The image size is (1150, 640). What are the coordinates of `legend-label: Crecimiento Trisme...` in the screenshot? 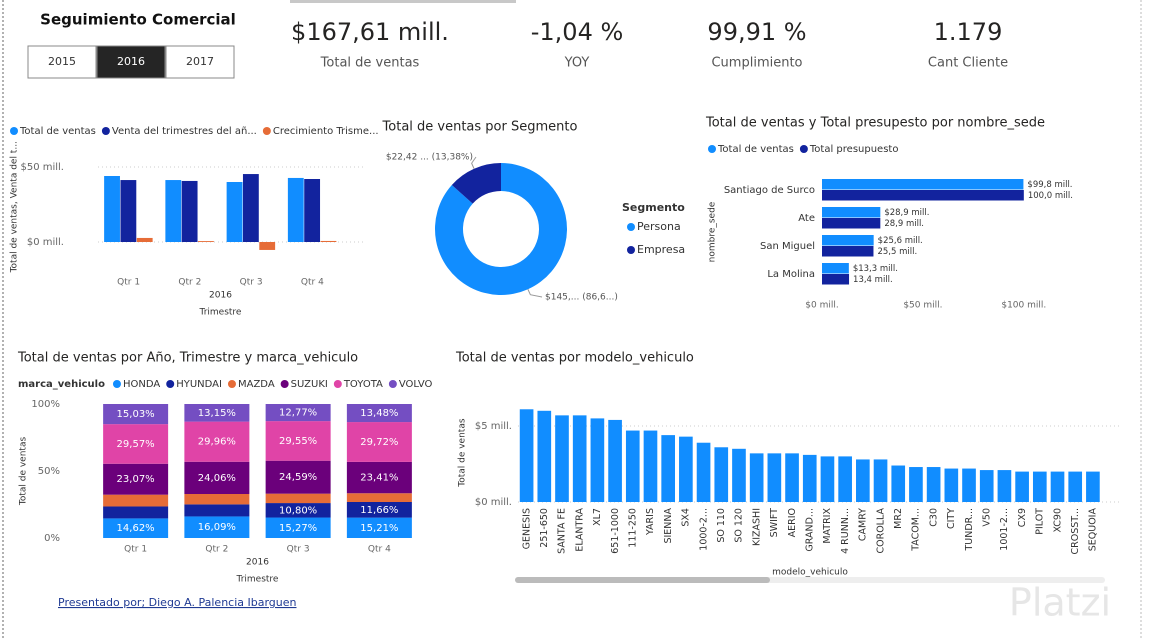 It's located at (326, 131).